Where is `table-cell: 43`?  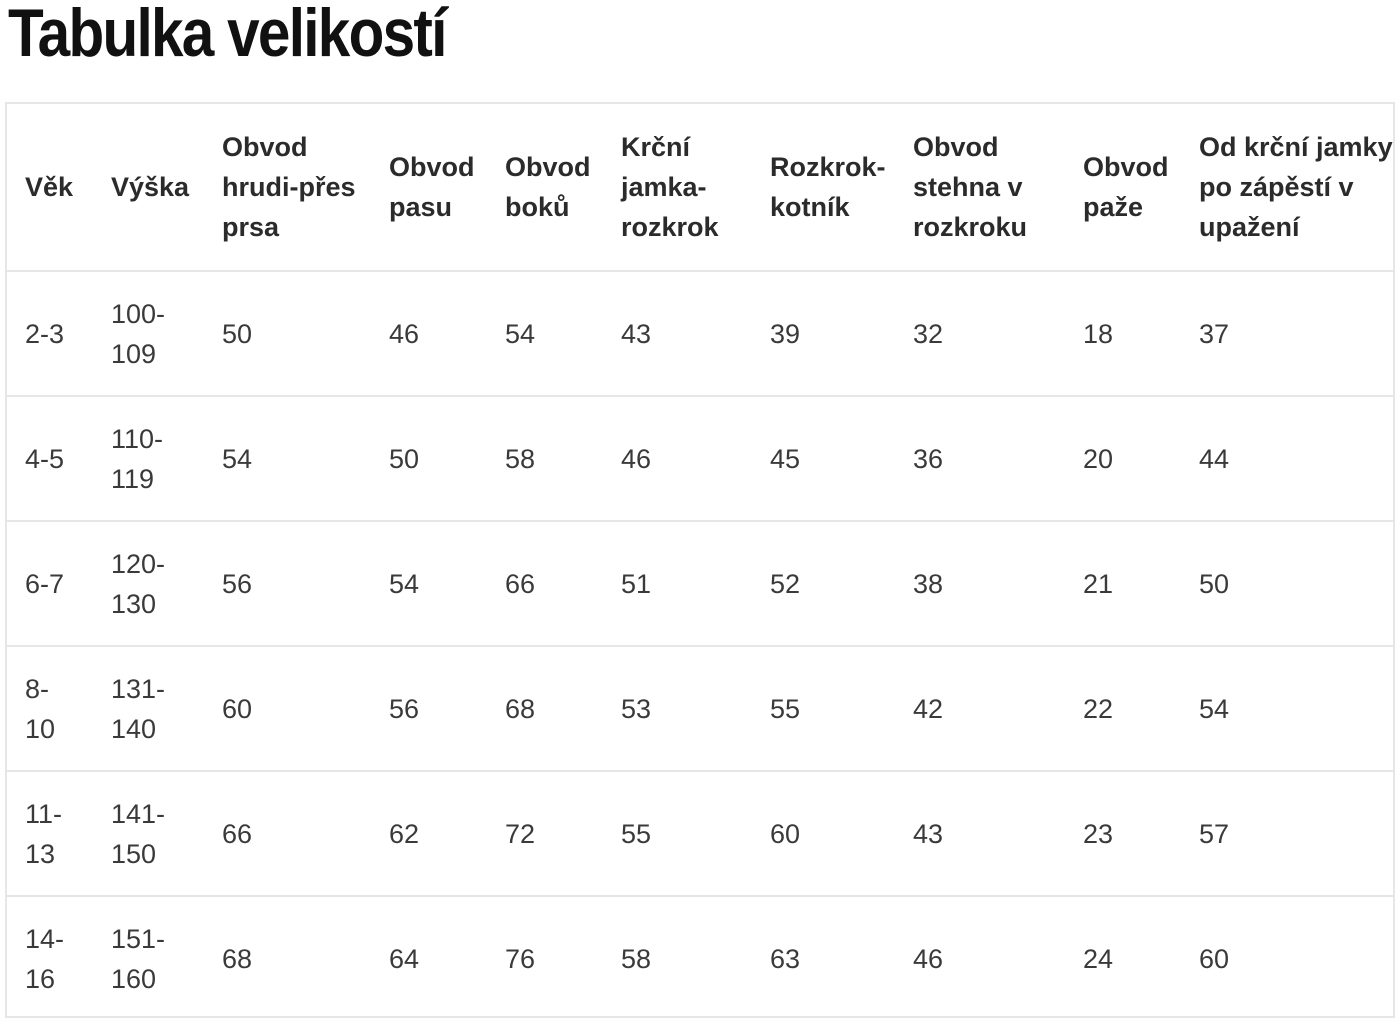
table-cell: 43 is located at coordinates (677, 334).